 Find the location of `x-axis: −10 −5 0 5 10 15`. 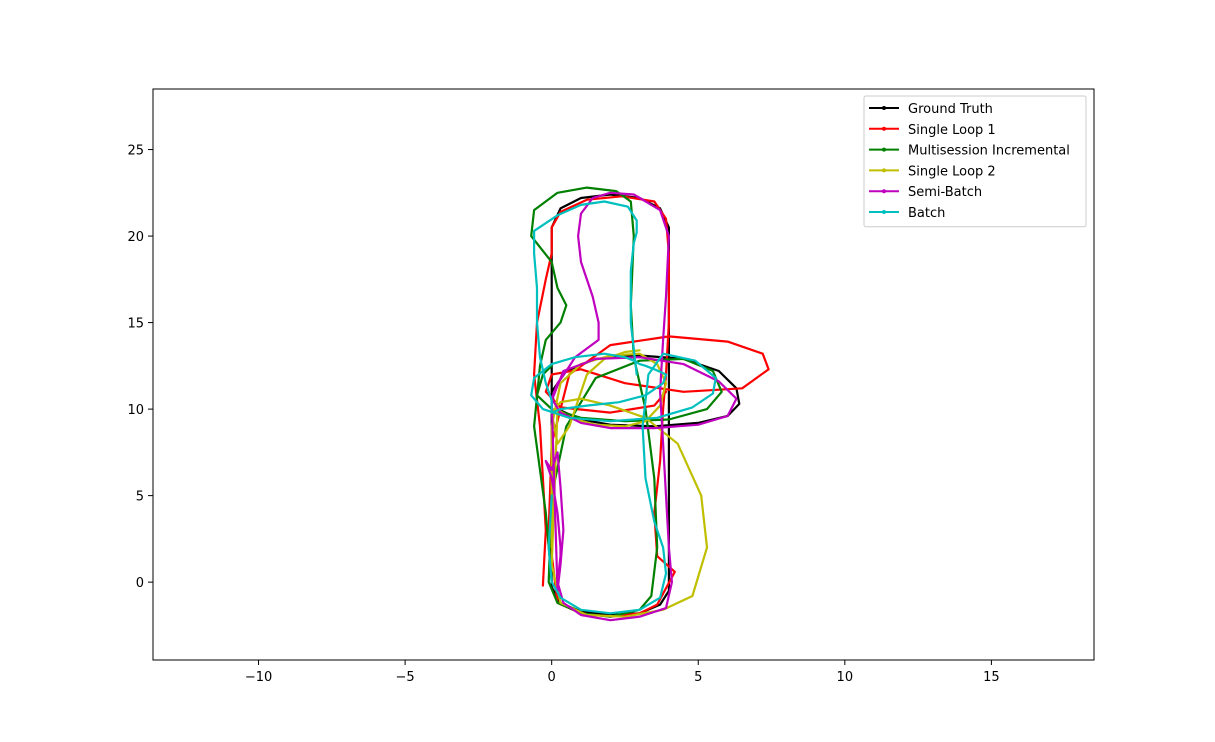

x-axis: −10 −5 0 5 10 15 is located at coordinates (622, 672).